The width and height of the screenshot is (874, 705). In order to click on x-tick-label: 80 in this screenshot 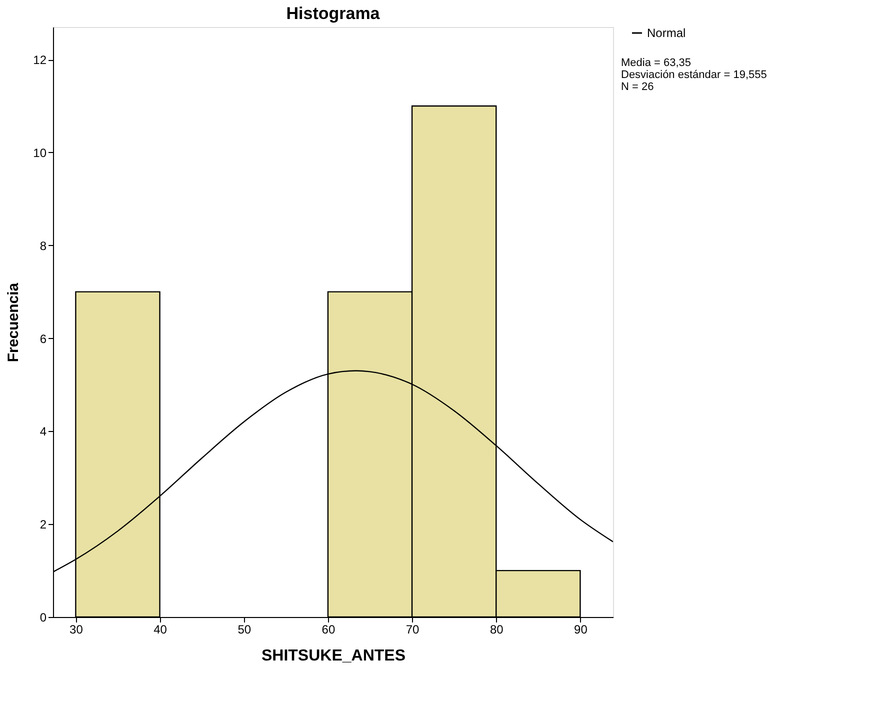, I will do `click(497, 629)`.